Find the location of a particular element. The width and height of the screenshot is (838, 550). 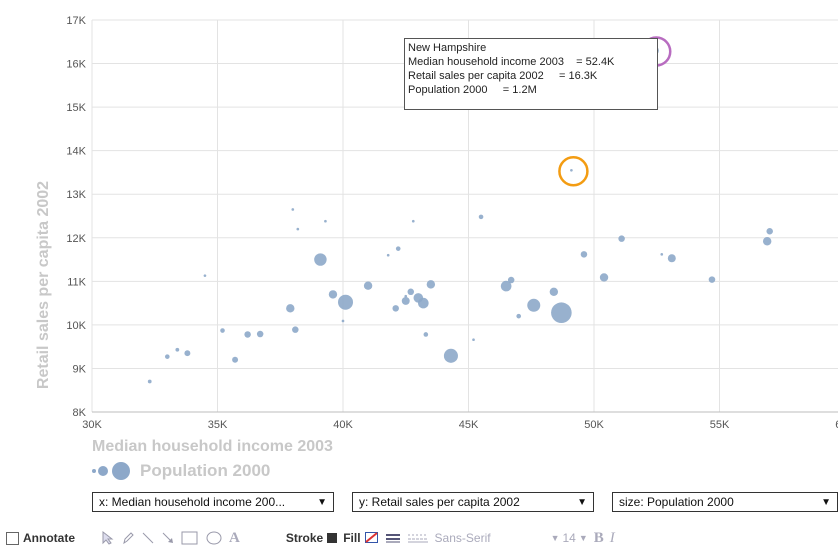

x-tick-label: 40K is located at coordinates (343, 425).